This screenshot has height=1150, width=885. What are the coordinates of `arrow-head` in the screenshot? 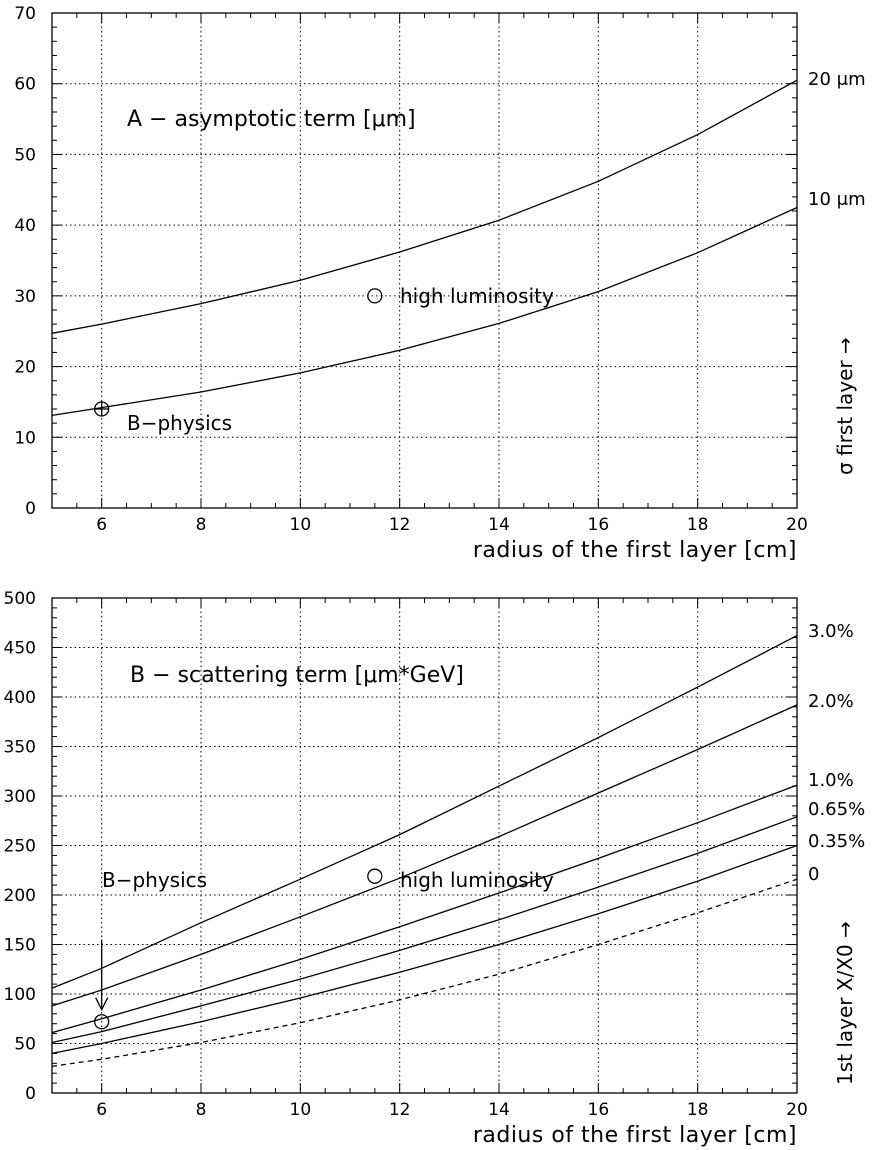 It's located at (102, 1004).